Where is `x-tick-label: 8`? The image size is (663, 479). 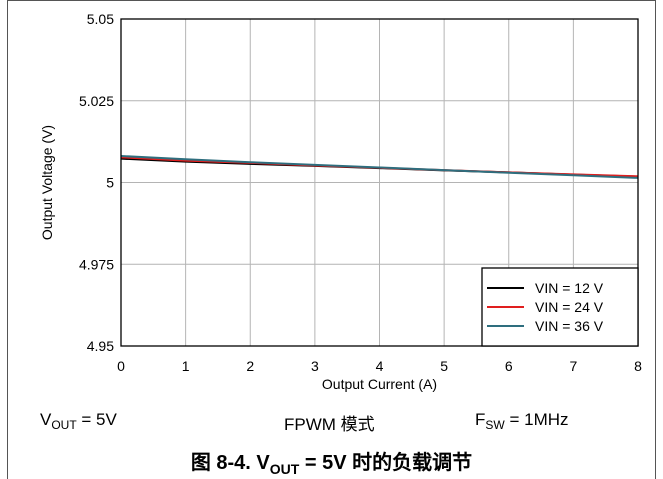 x-tick-label: 8 is located at coordinates (638, 366).